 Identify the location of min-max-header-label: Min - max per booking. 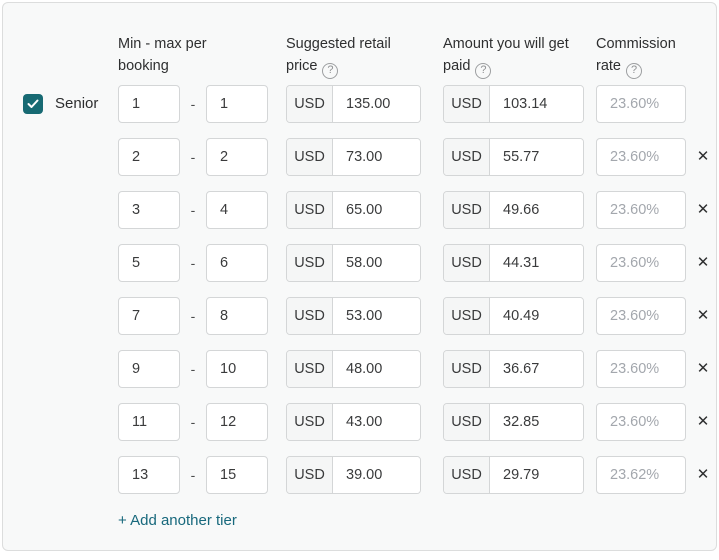
(162, 55).